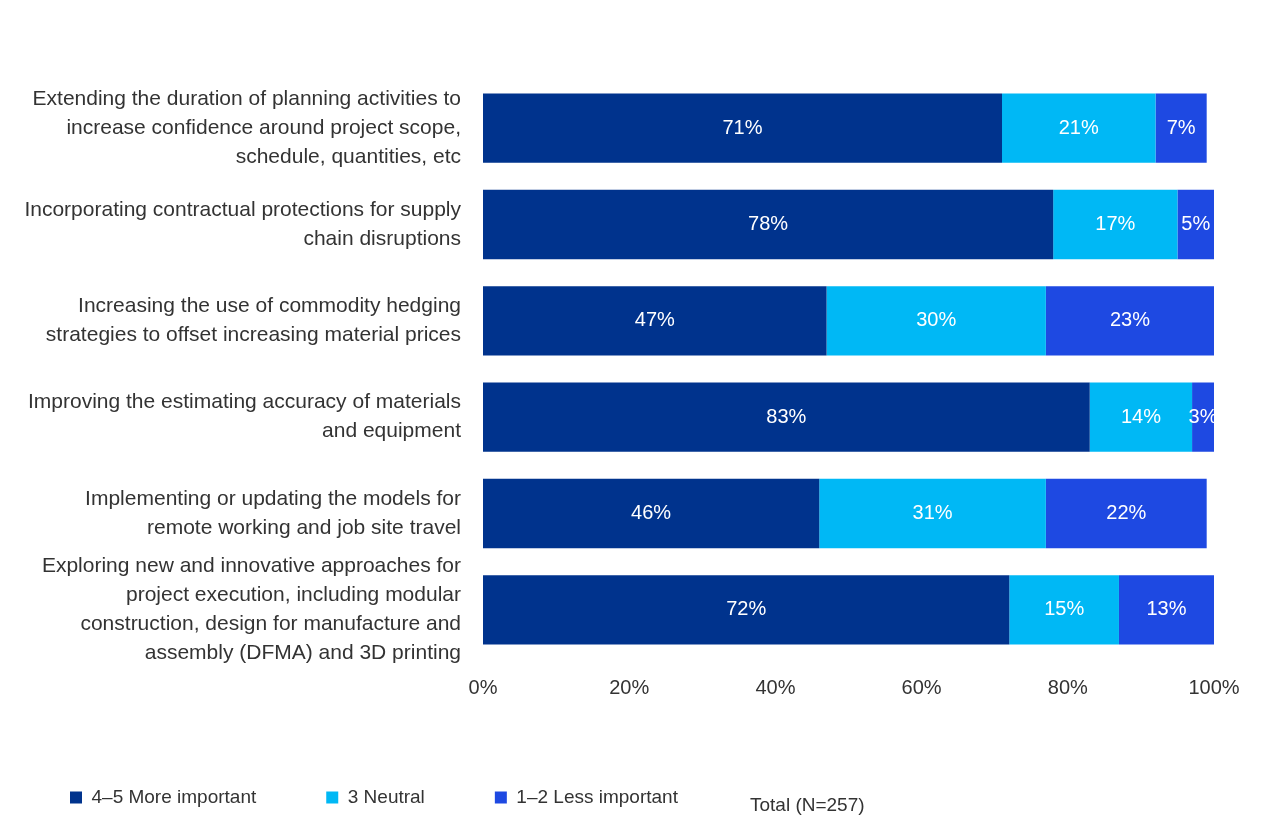 This screenshot has height=817, width=1262. What do you see at coordinates (1141, 415) in the screenshot?
I see `data-label: 14%` at bounding box center [1141, 415].